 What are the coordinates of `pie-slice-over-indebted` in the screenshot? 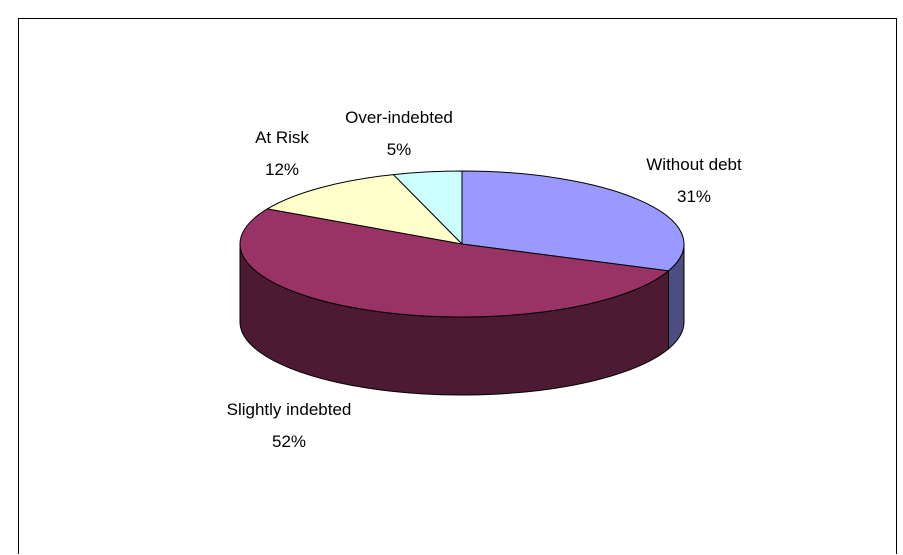 It's located at (427, 207).